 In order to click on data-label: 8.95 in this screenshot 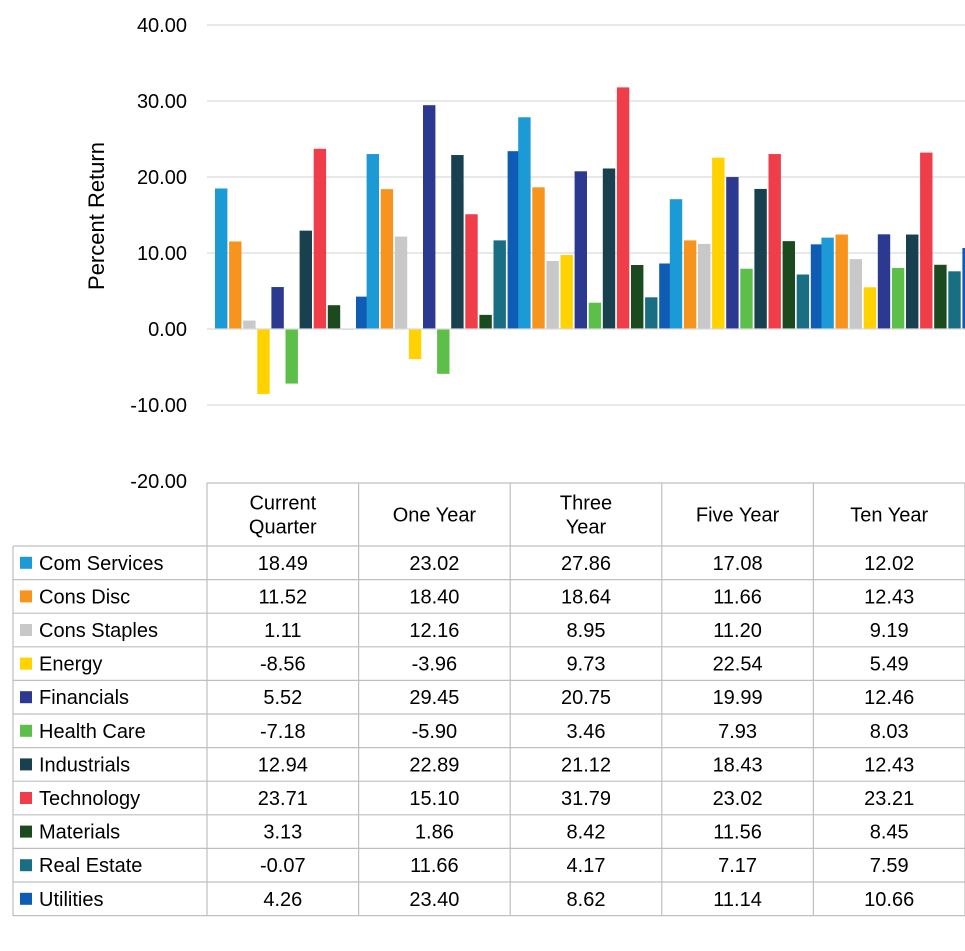, I will do `click(586, 631)`.